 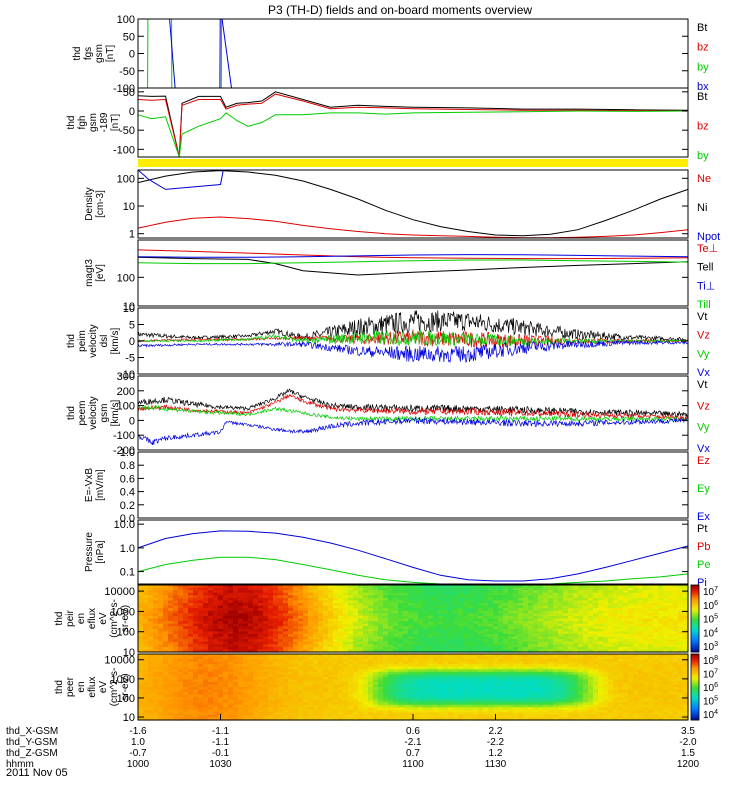 I want to click on y-axis-label: magt3, so click(x=89, y=273).